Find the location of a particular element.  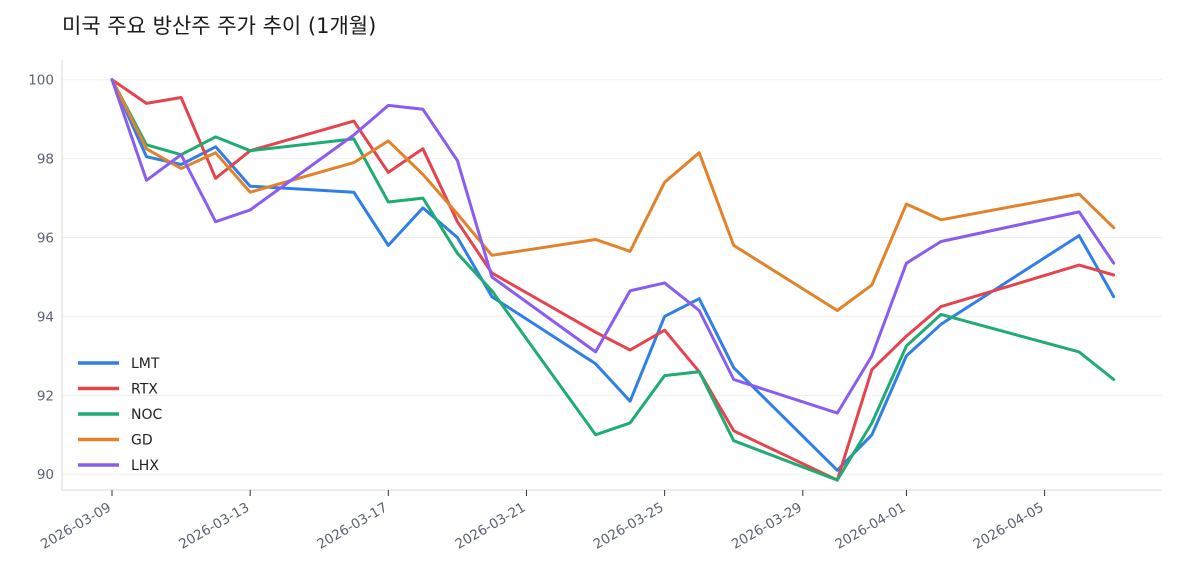

x-tick-label: 2026-03-13 is located at coordinates (214, 526).